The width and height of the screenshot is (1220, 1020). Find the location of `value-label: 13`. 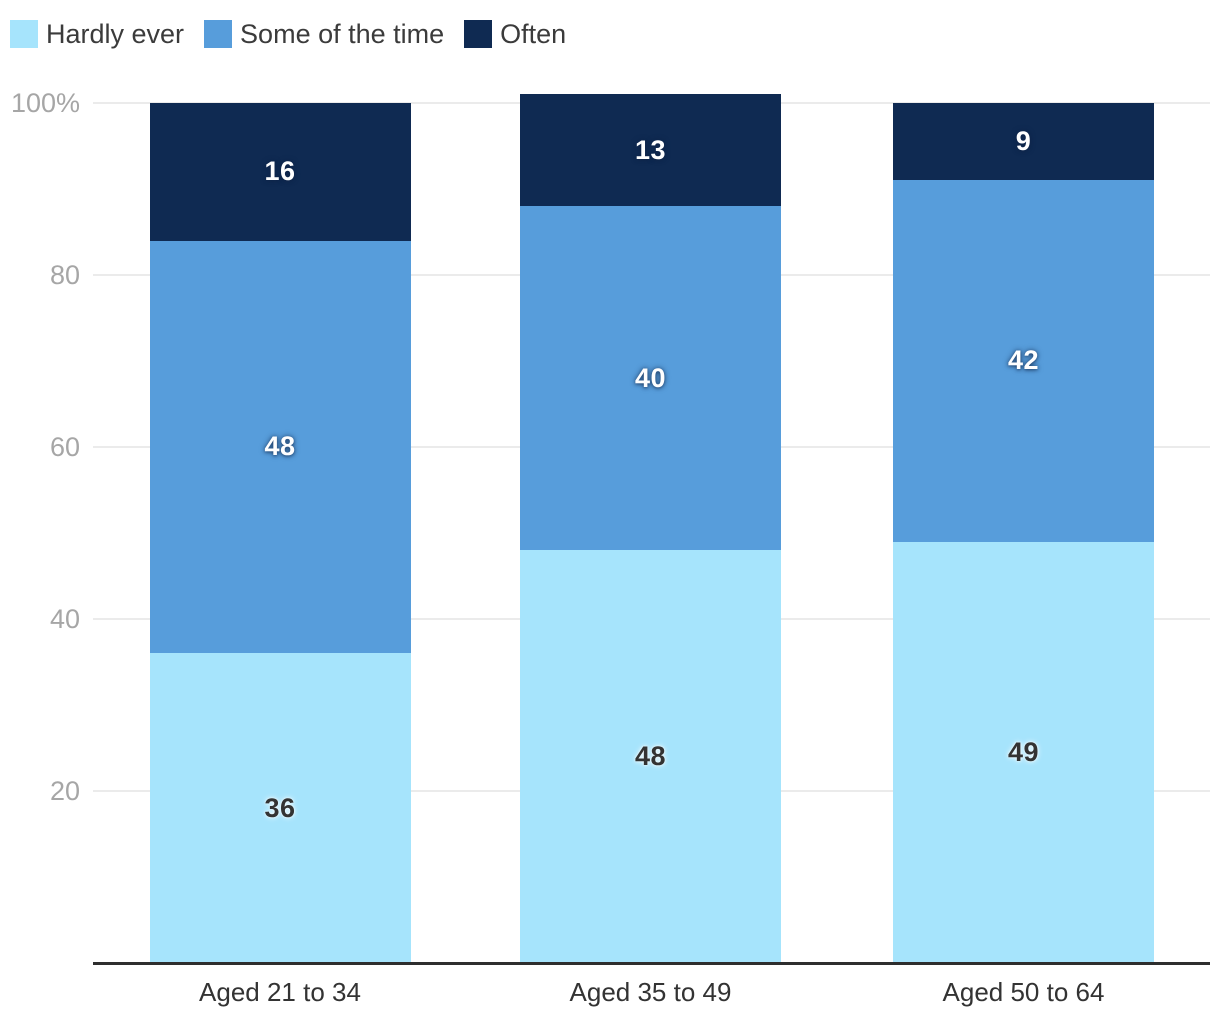

value-label: 13 is located at coordinates (650, 149).